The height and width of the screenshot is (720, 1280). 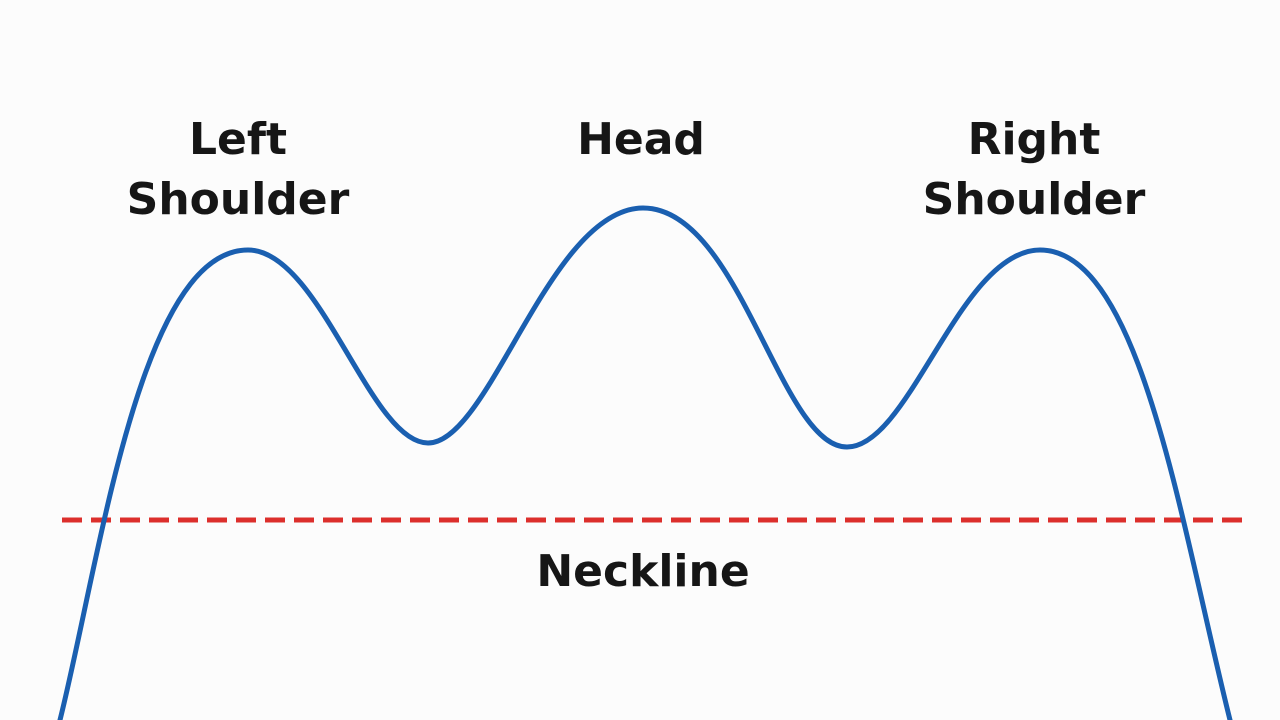 What do you see at coordinates (641, 139) in the screenshot?
I see `head-label: Head` at bounding box center [641, 139].